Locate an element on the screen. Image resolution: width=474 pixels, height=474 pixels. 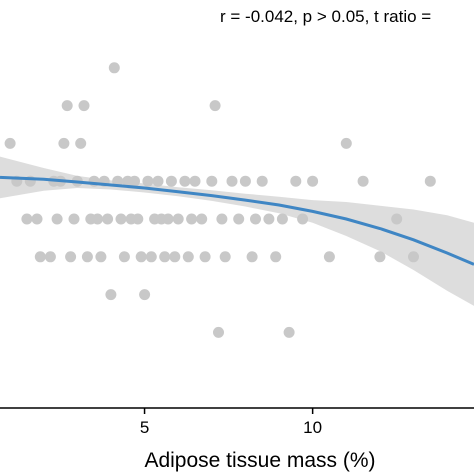
x-axis-title: Adipose tissue mass (%) is located at coordinates (259, 460).